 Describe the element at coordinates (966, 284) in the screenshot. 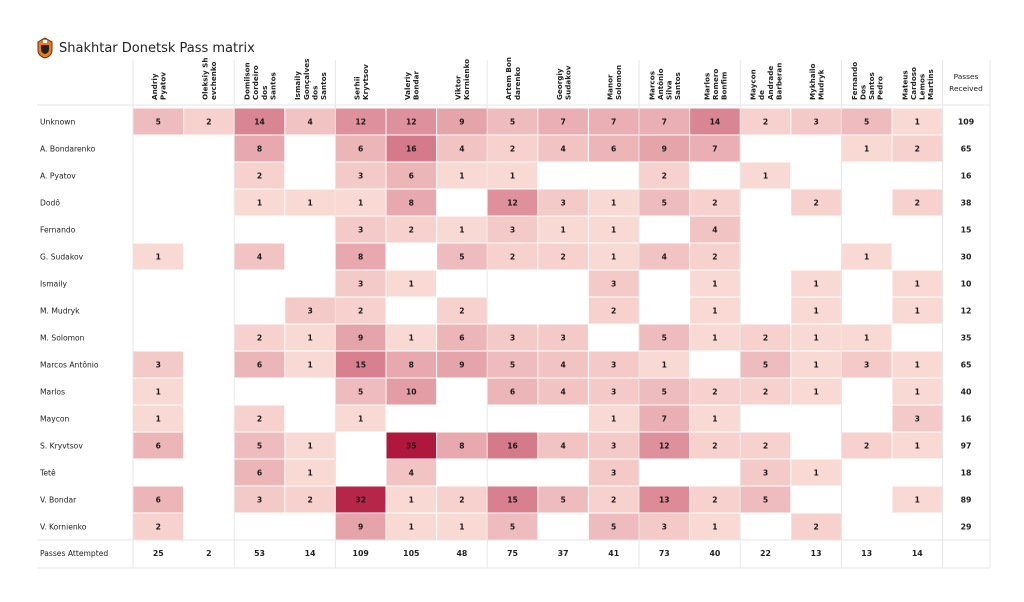

I see `passes-received-value: 10` at that location.